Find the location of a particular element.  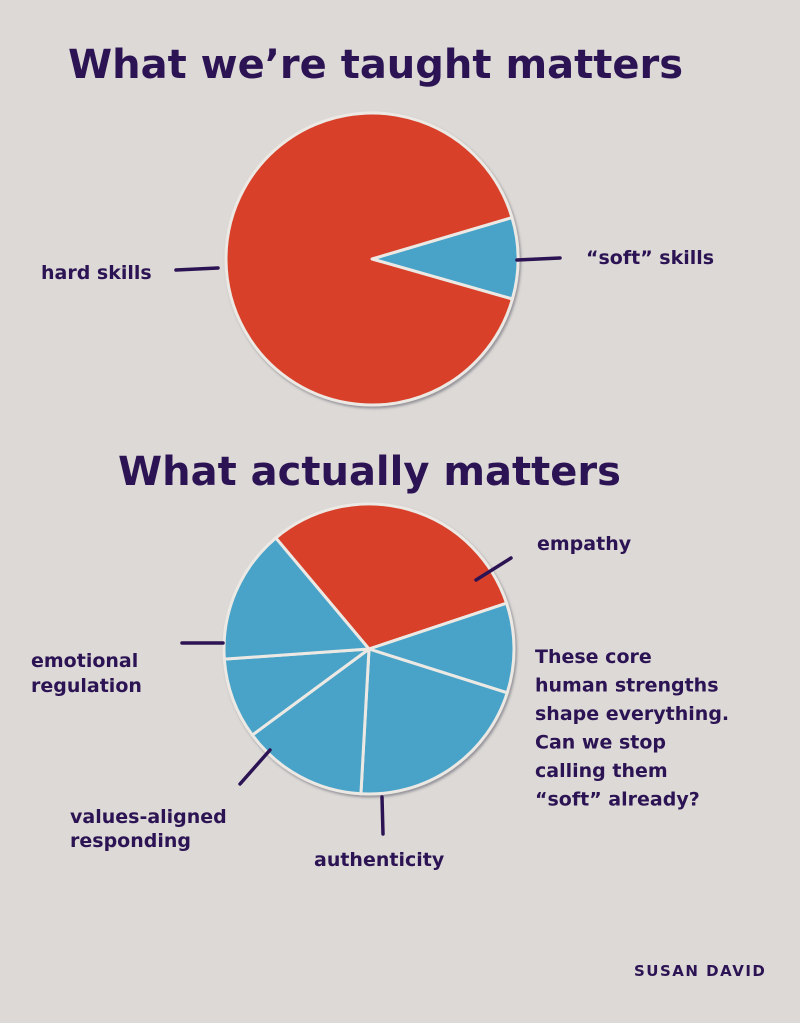

label-authenticity: authenticity is located at coordinates (379, 860).